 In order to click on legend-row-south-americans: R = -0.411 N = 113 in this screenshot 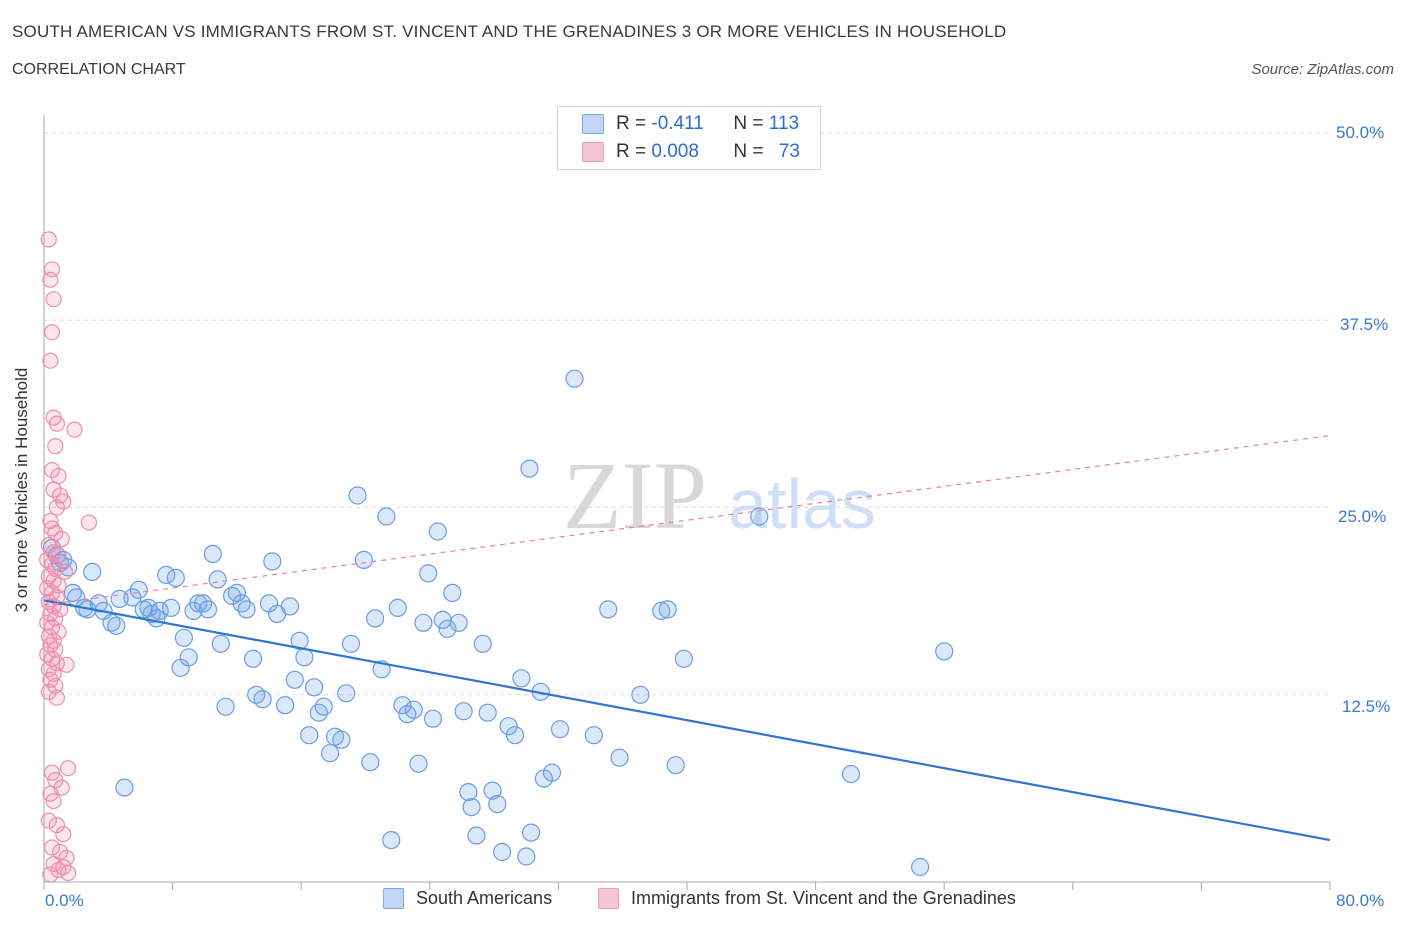, I will do `click(690, 124)`.